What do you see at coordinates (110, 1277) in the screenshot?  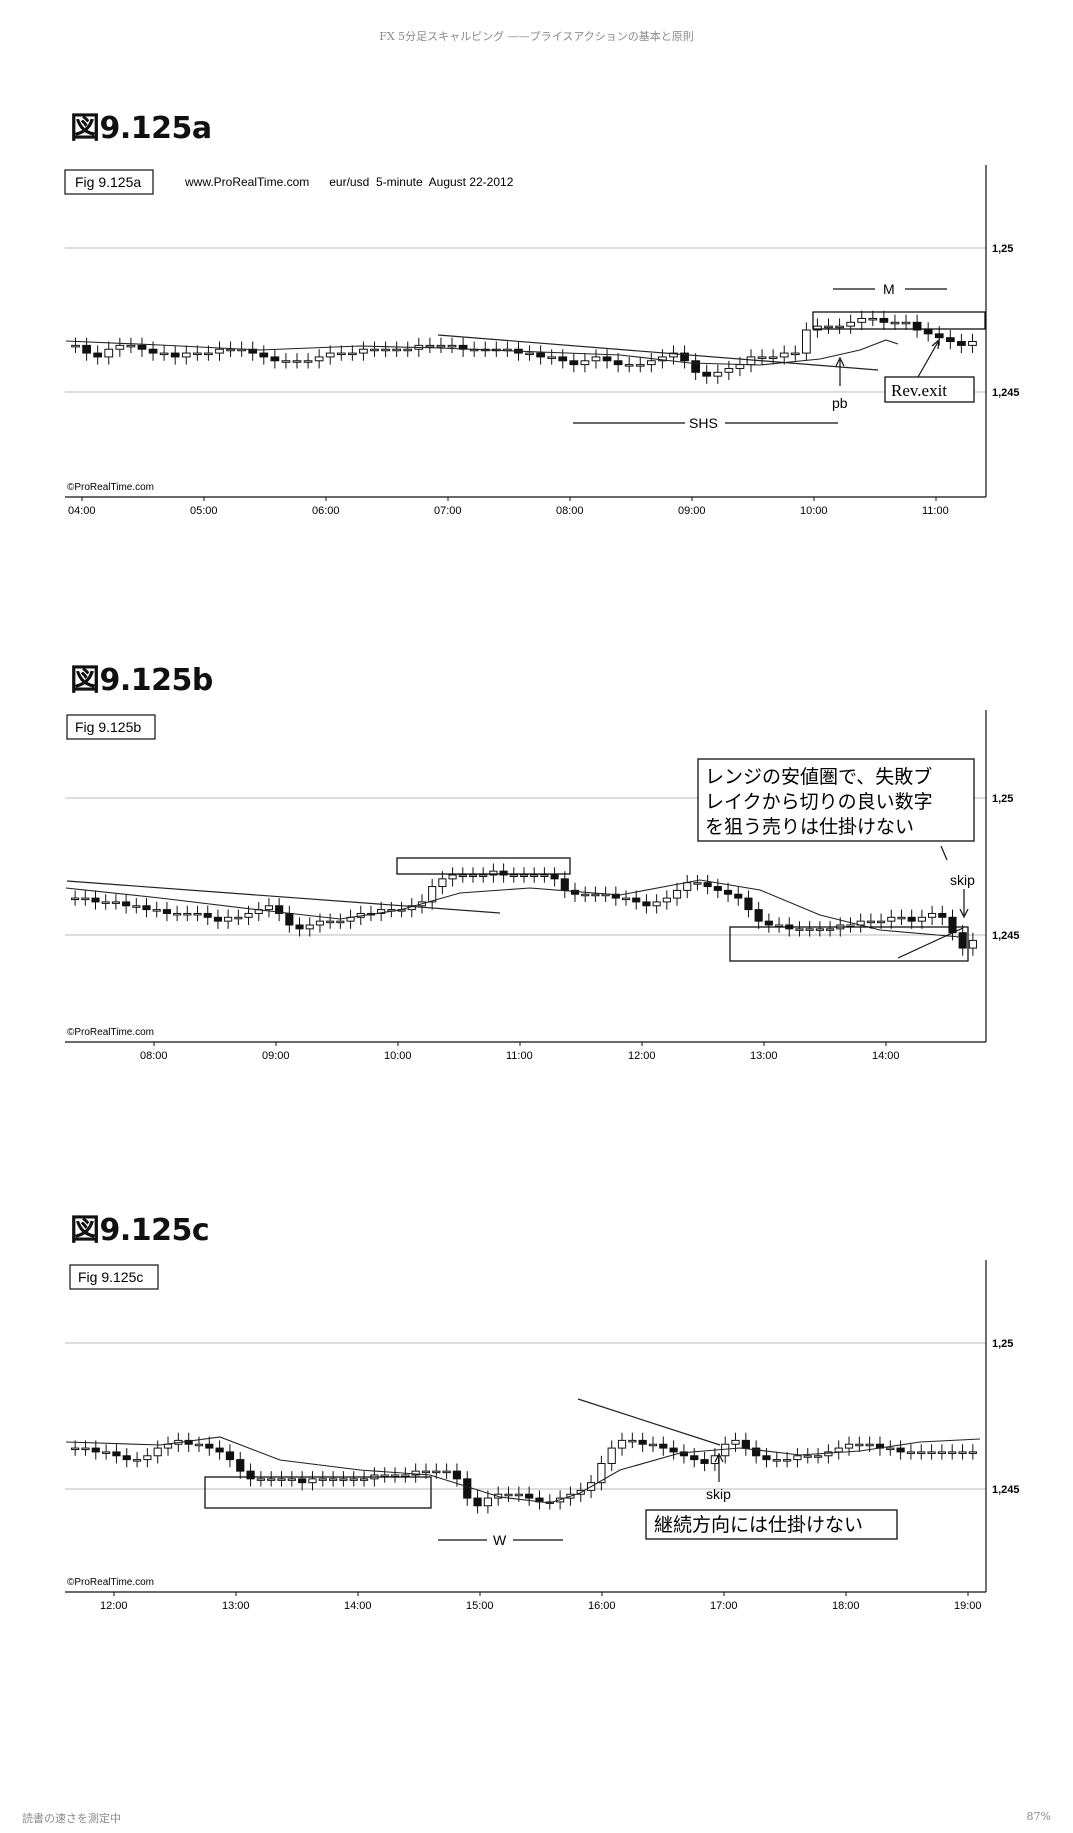 I see `figure-c-label: Fig 9.125c` at bounding box center [110, 1277].